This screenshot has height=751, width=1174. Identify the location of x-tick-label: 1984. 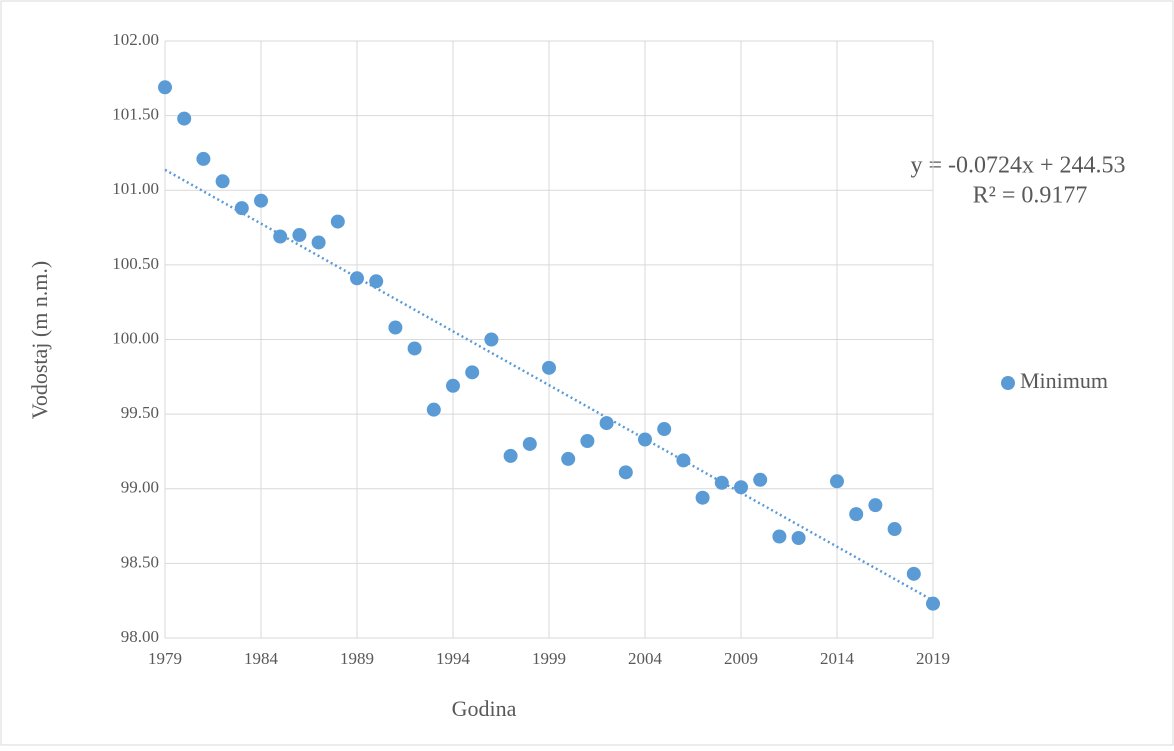
(261, 658).